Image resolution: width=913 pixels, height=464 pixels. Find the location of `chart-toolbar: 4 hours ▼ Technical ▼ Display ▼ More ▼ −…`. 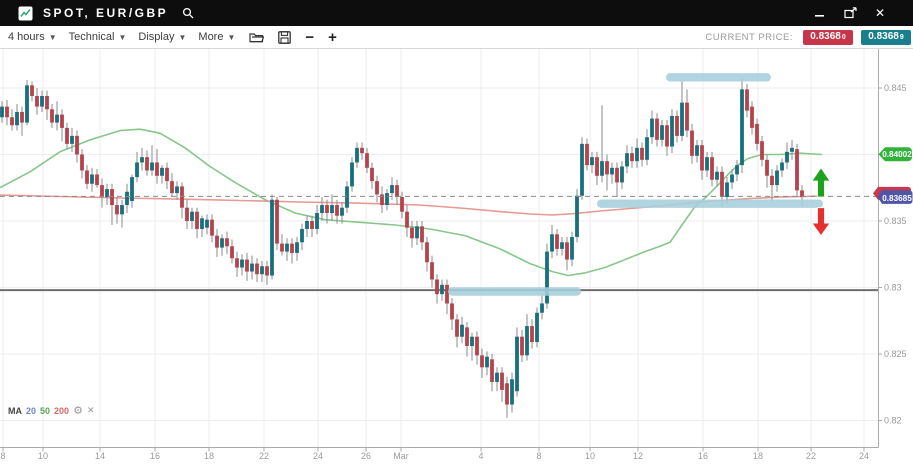

chart-toolbar: 4 hours ▼ Technical ▼ Display ▼ More ▼ −… is located at coordinates (456, 37).